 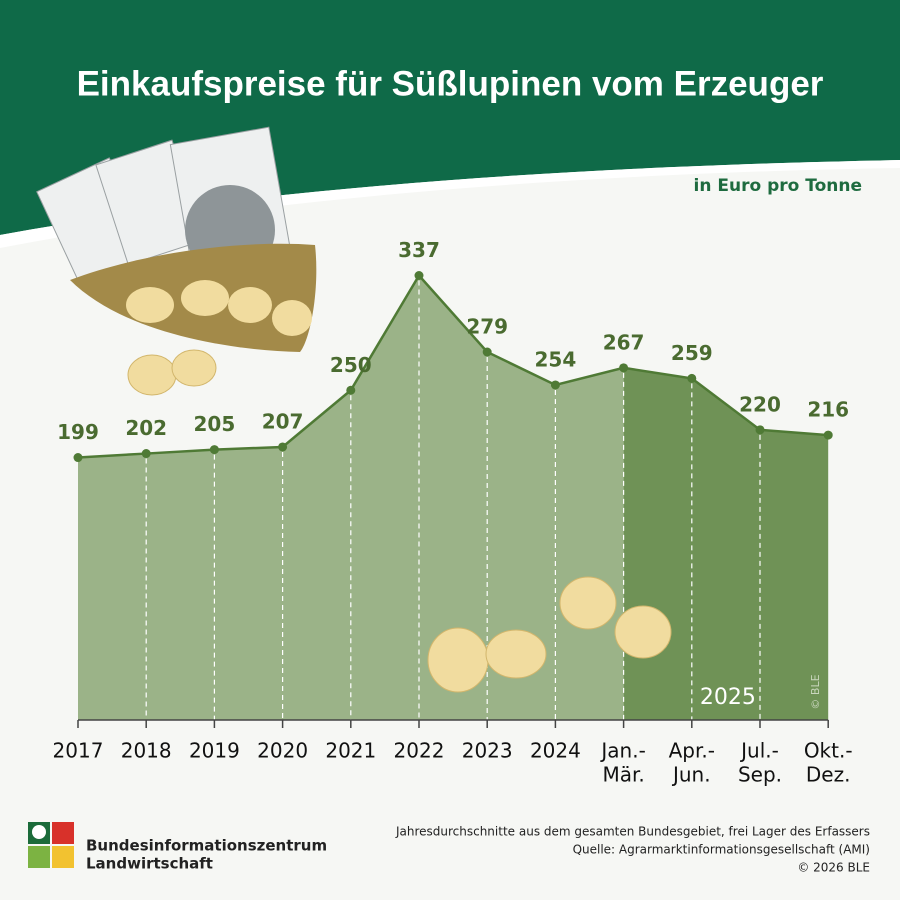 I want to click on value-label: 220, so click(x=760, y=404).